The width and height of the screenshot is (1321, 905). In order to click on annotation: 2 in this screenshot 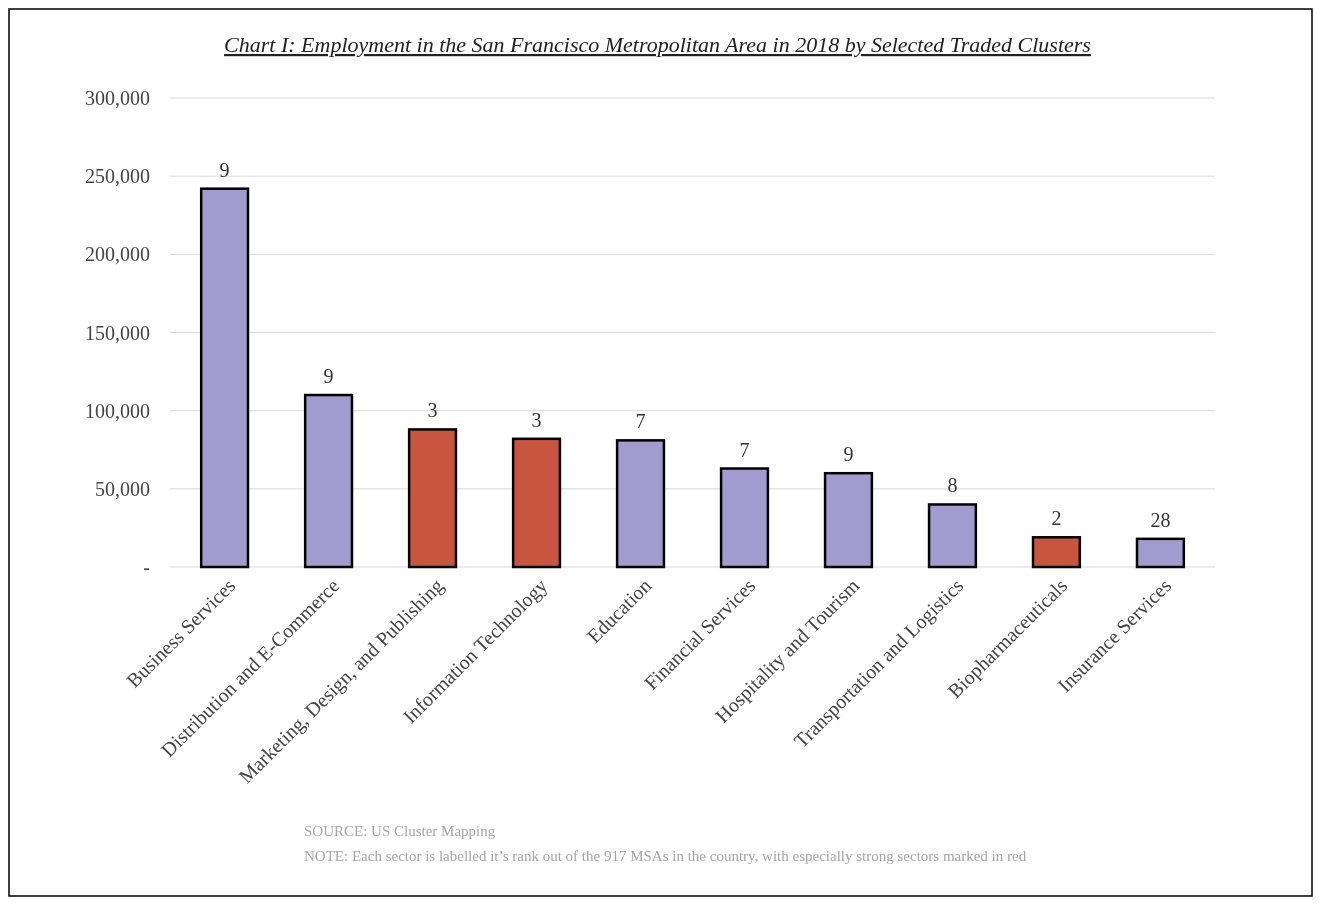, I will do `click(1056, 518)`.